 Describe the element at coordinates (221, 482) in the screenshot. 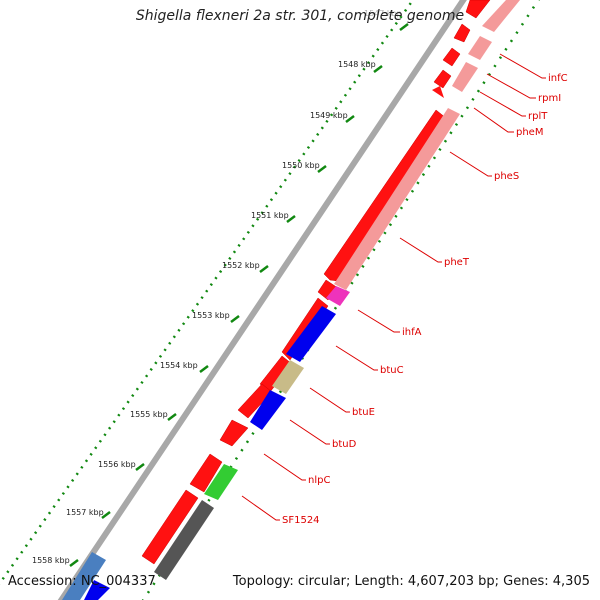

I see `reverse-gene-sf1524-rect` at that location.